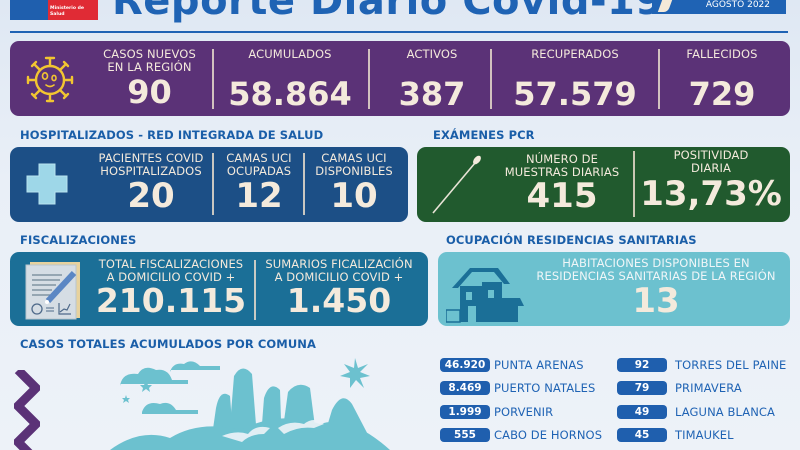 This screenshot has width=800, height=450. Describe the element at coordinates (465, 365) in the screenshot. I see `comuna-count-badge: 46.920` at that location.